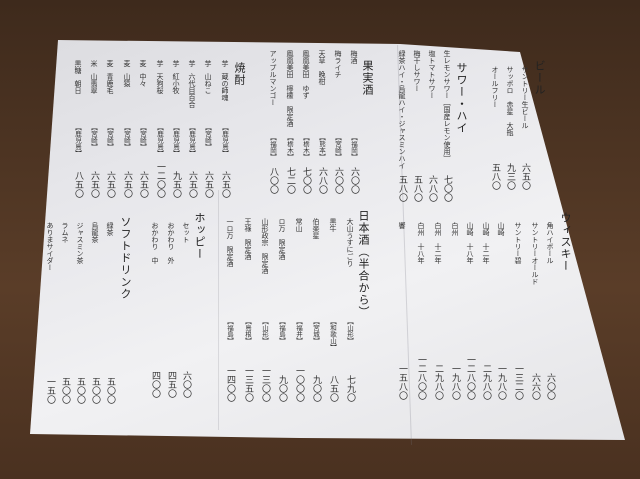 The width and height of the screenshot is (640, 479). I want to click on item-name: 蔵の師魂, so click(225, 87).